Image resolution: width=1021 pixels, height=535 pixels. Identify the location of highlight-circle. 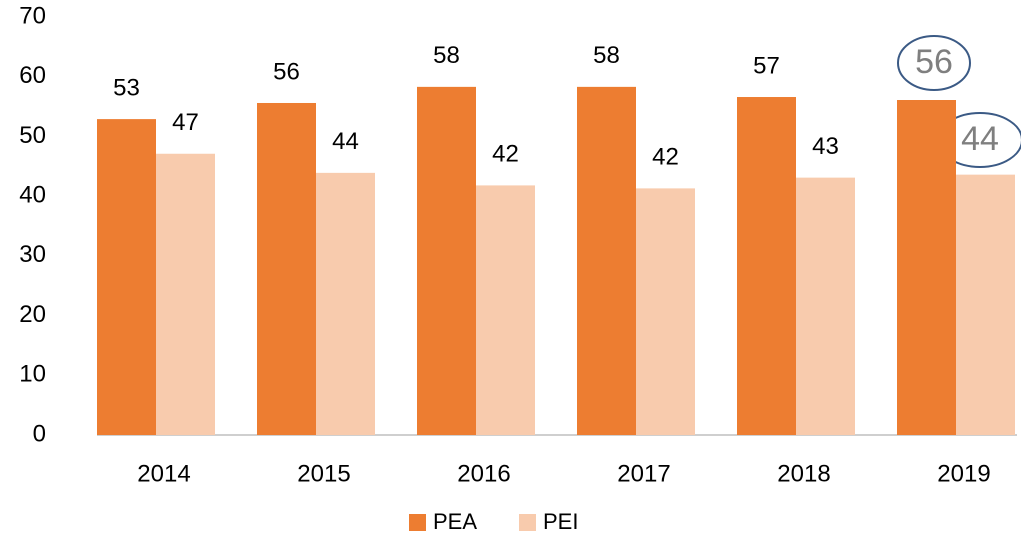
(934, 63).